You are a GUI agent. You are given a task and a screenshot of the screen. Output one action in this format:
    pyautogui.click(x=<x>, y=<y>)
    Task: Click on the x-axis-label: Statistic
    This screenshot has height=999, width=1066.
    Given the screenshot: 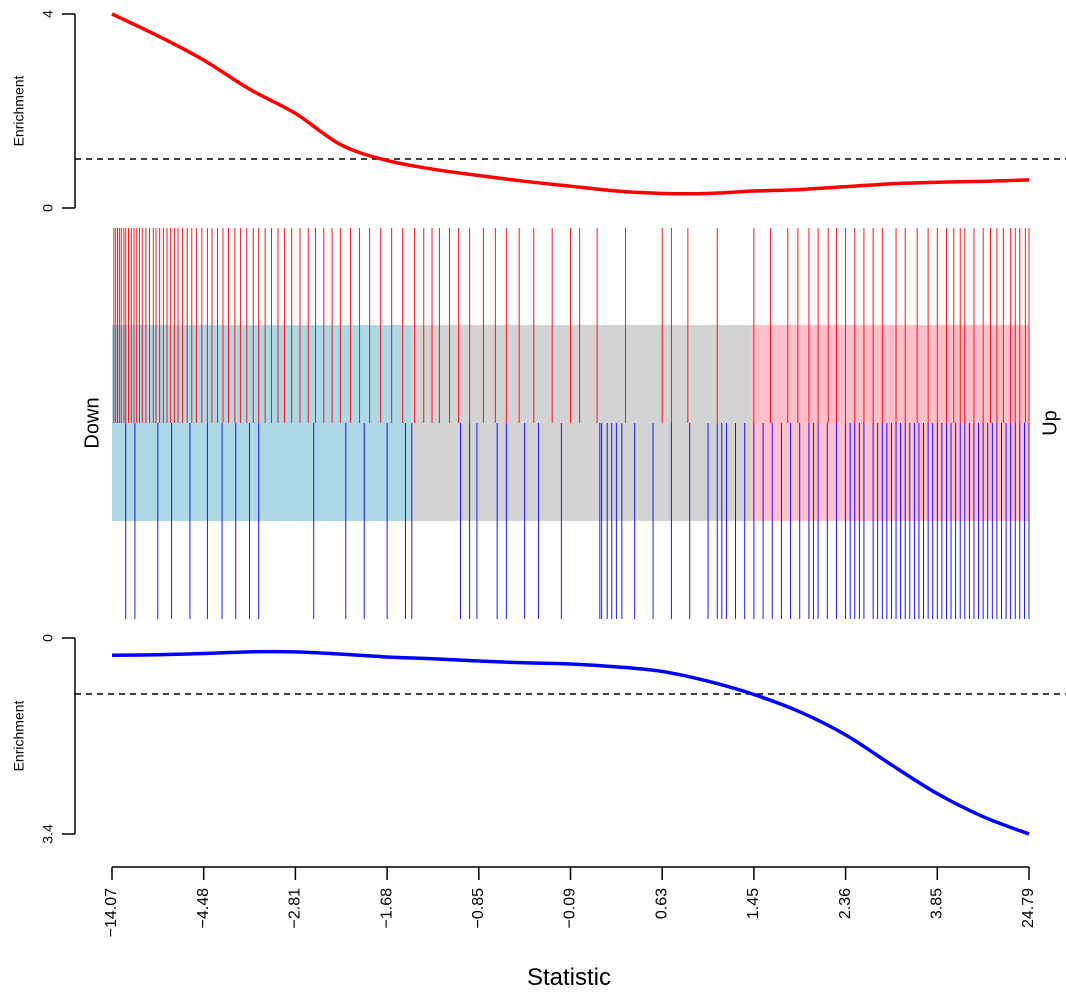 What is the action you would take?
    pyautogui.click(x=569, y=977)
    